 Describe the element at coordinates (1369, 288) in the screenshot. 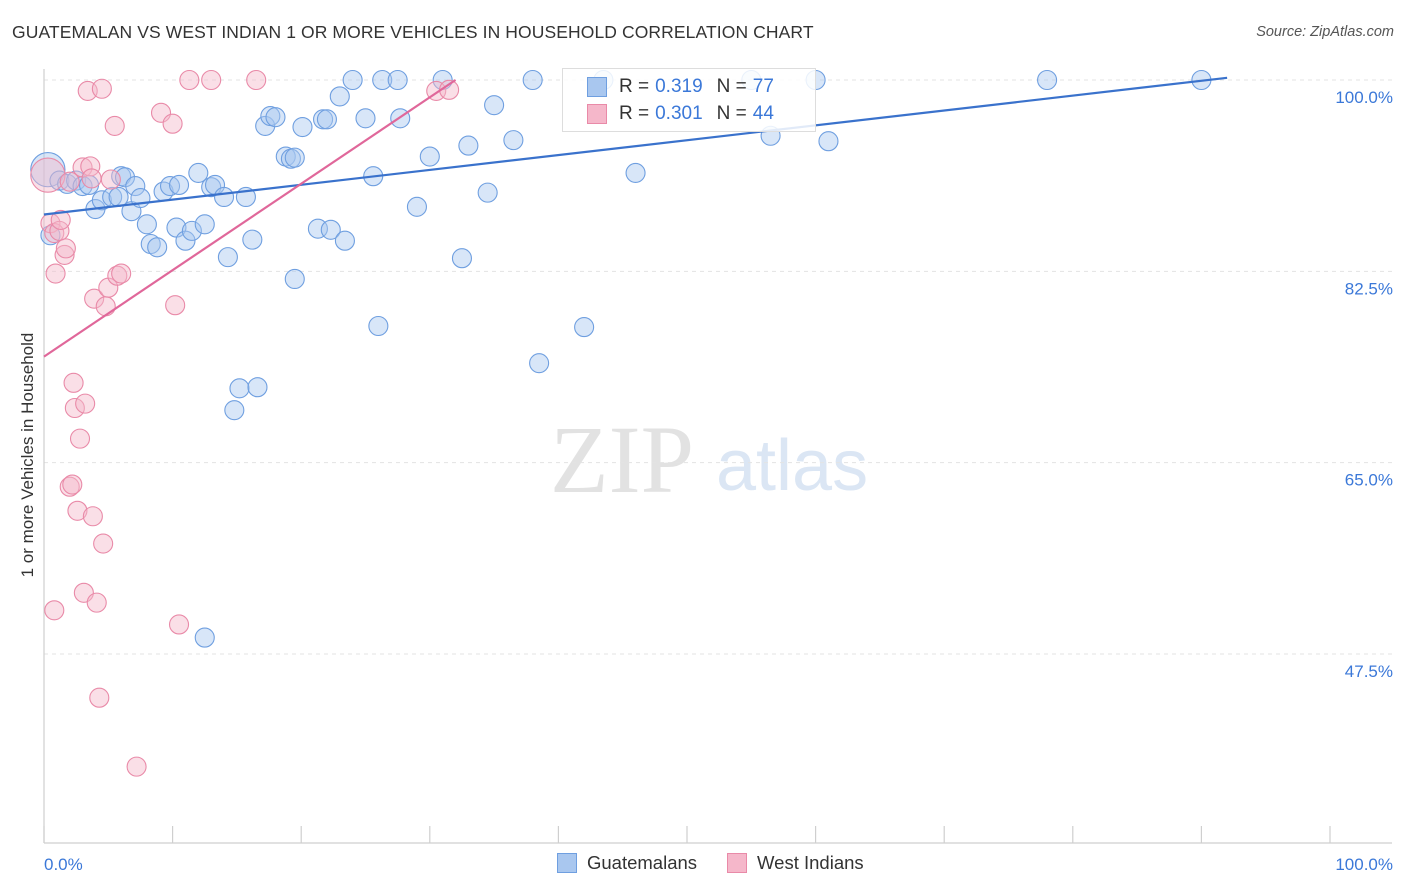

I see `y-tick-label: 82.5%` at that location.